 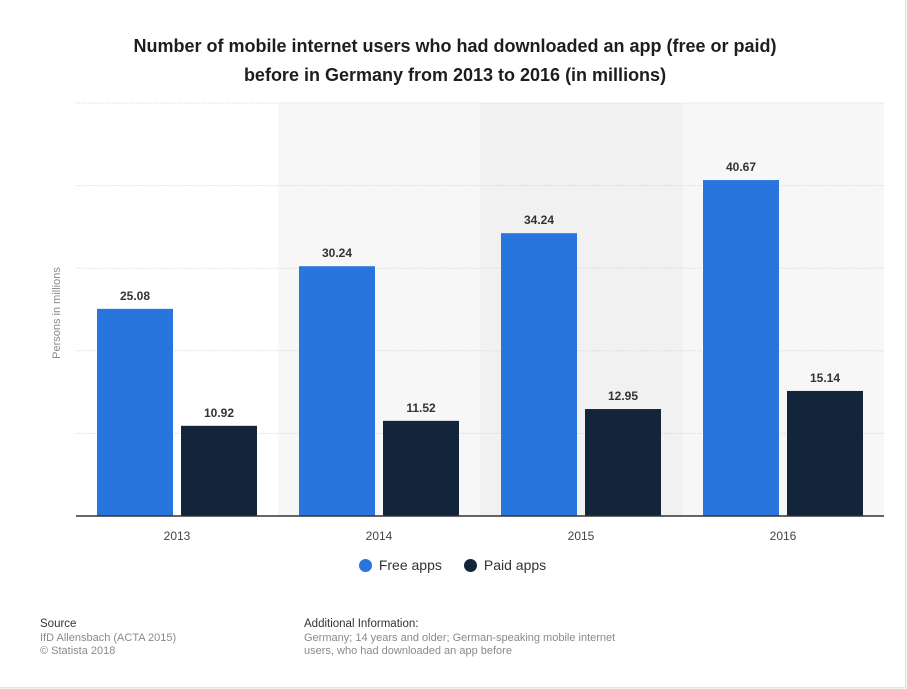 I want to click on legend-label-free: Free apps, so click(x=410, y=565).